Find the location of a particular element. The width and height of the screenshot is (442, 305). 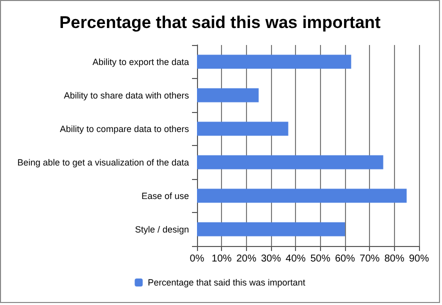

x-tick-label: 40% is located at coordinates (296, 259).